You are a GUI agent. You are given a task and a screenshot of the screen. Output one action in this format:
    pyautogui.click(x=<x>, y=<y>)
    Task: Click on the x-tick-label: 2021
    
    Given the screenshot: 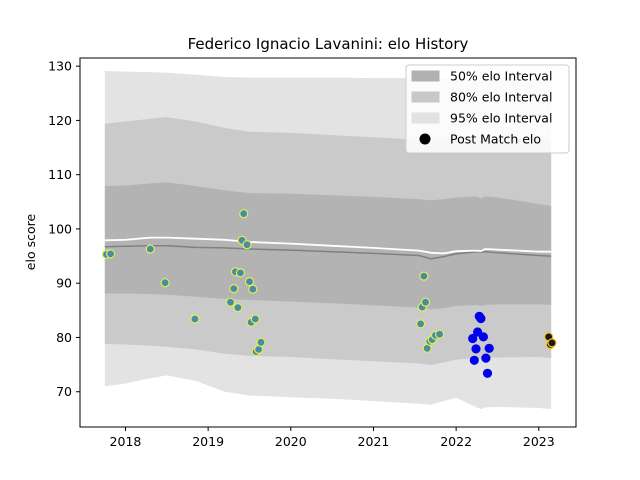 What is the action you would take?
    pyautogui.click(x=374, y=441)
    